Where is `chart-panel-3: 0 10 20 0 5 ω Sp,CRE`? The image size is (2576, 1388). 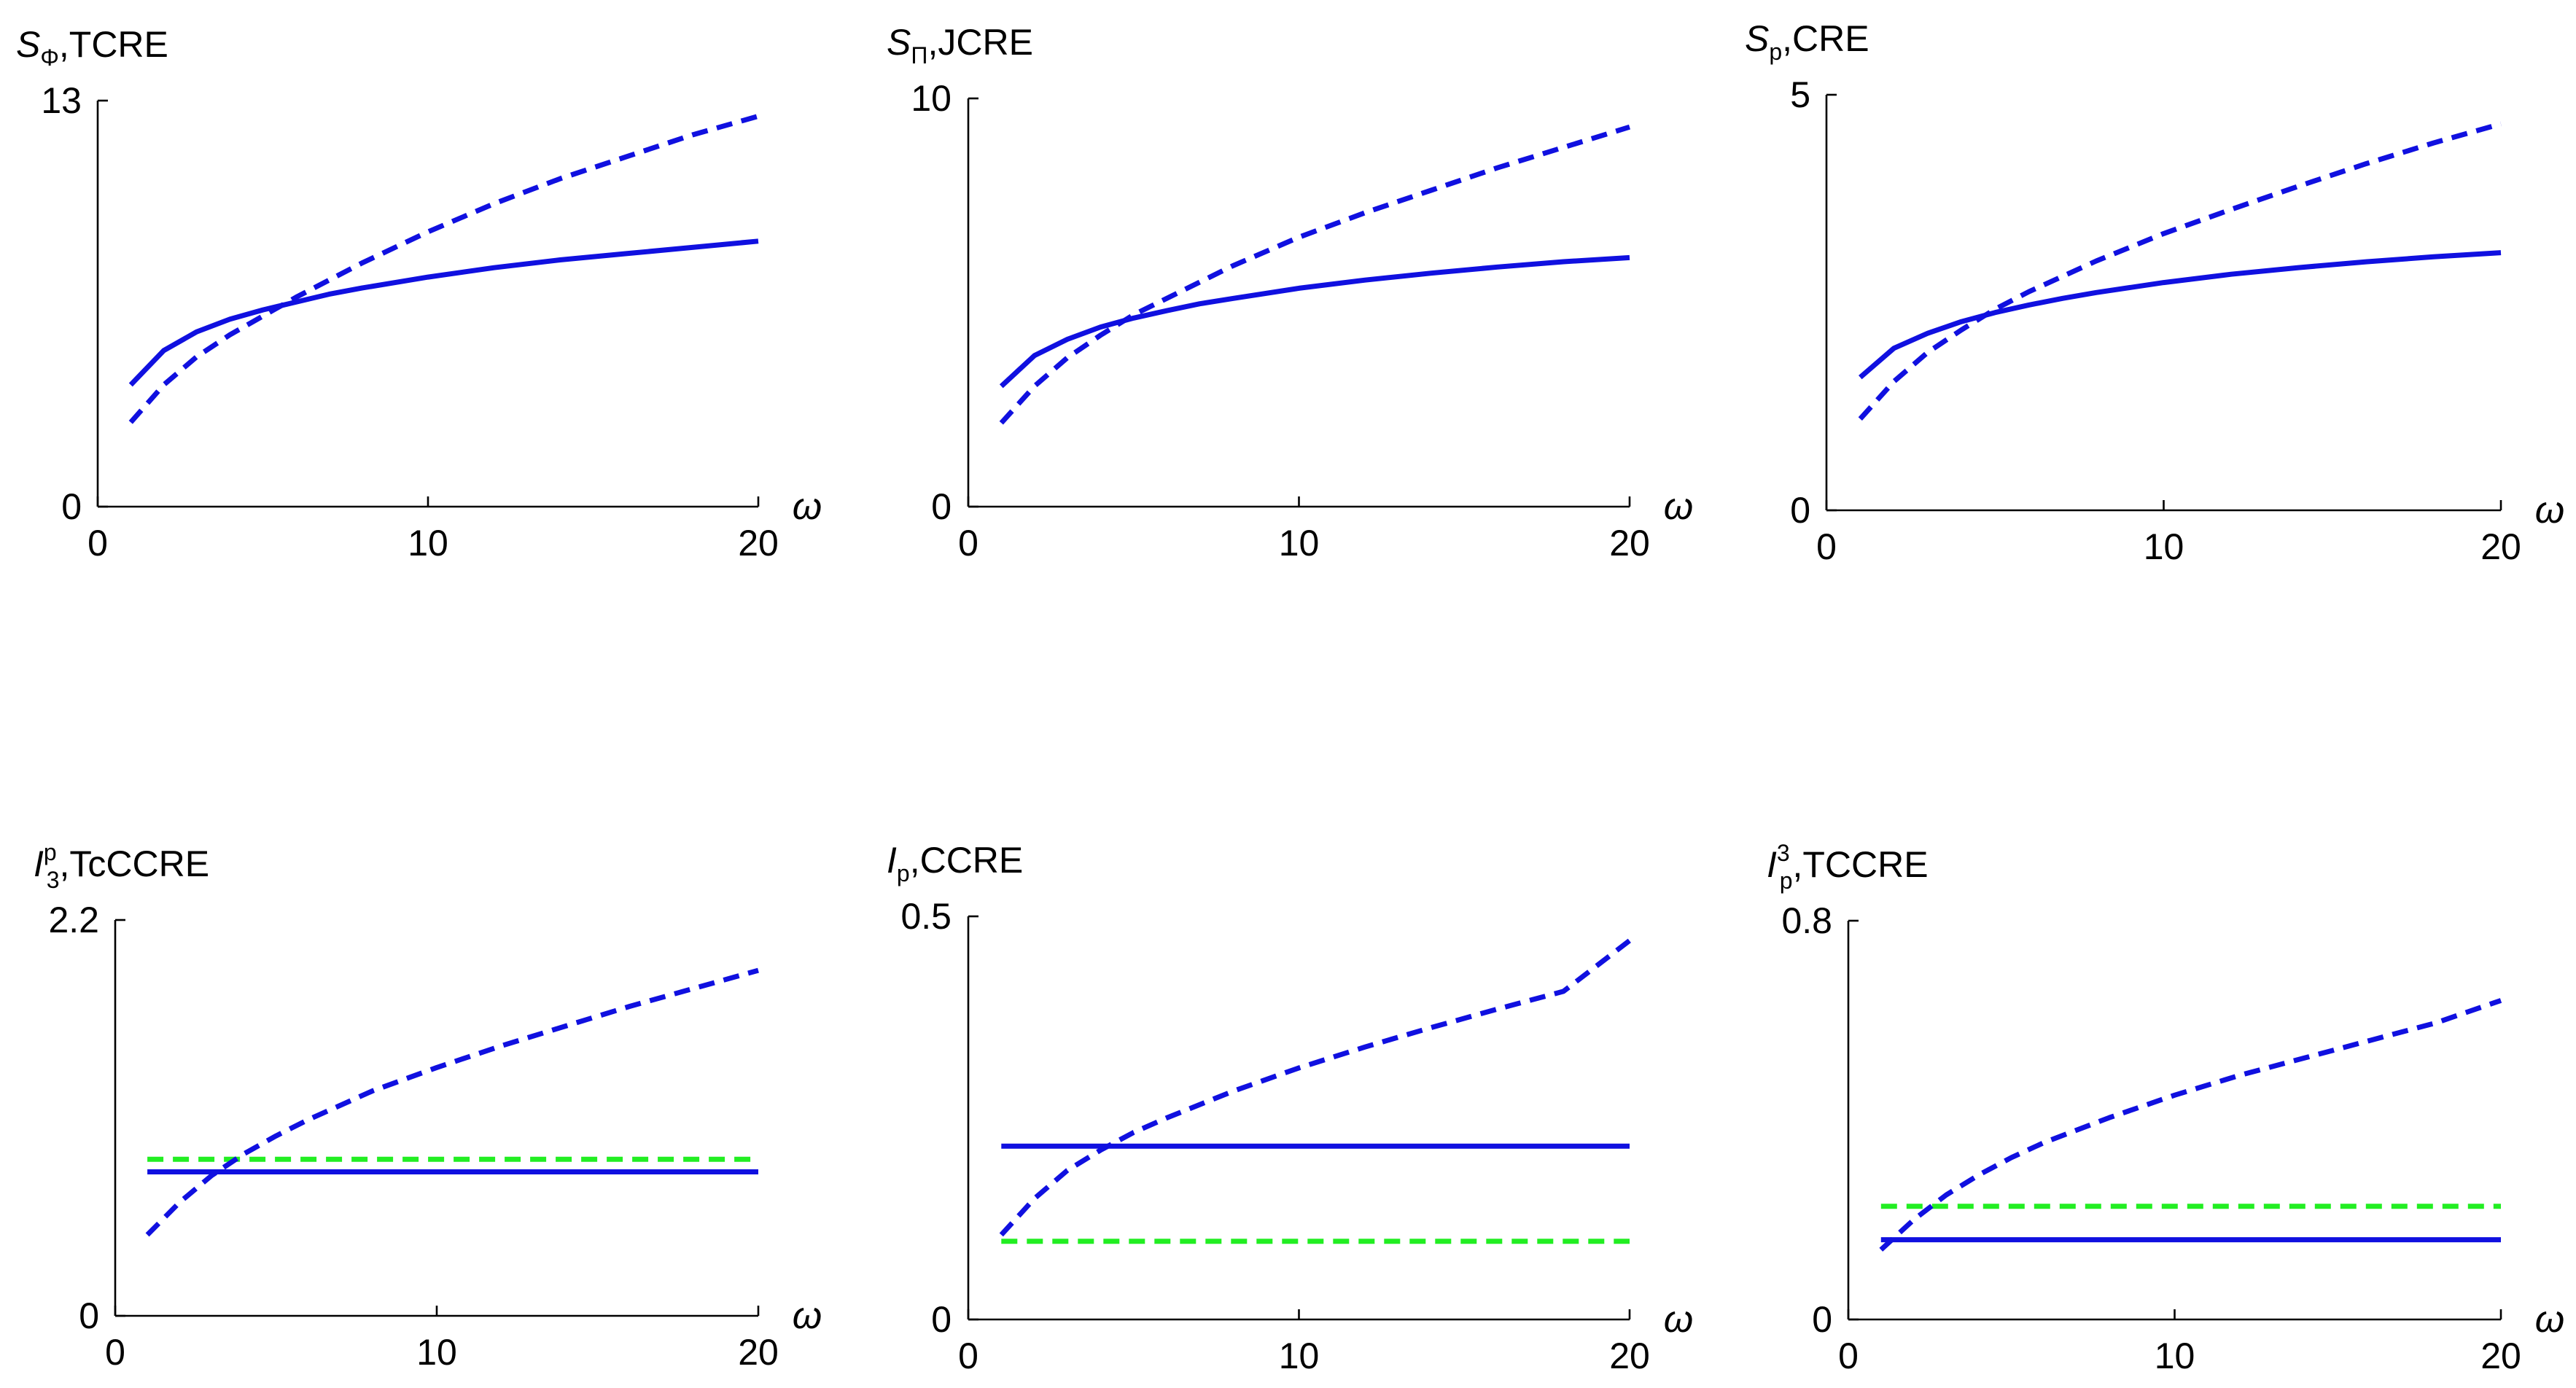 chart-panel-3: 0 10 20 0 5 ω Sp,CRE is located at coordinates (2154, 292).